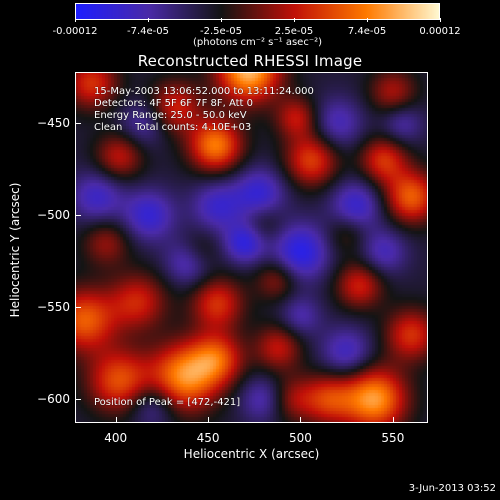 This screenshot has width=500, height=500. Describe the element at coordinates (148, 31) in the screenshot. I see `colorbar-tick-label: -7.4e-05` at that location.